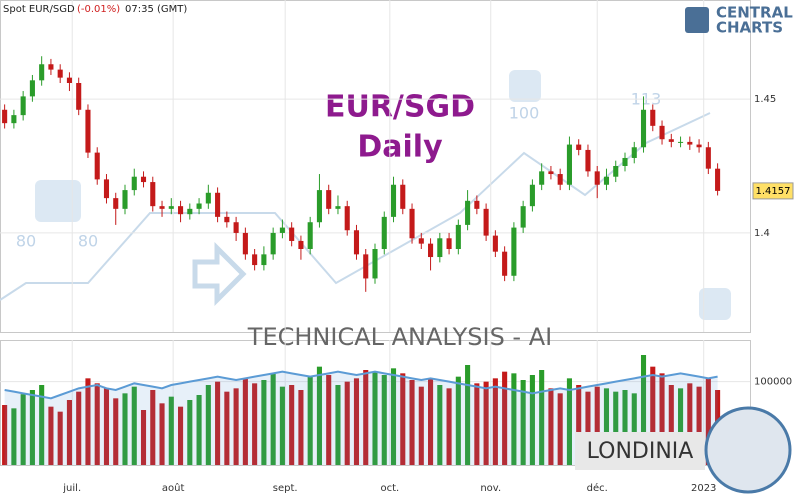 The height and width of the screenshot is (500, 800). I want to click on watermark-number: 100, so click(524, 113).